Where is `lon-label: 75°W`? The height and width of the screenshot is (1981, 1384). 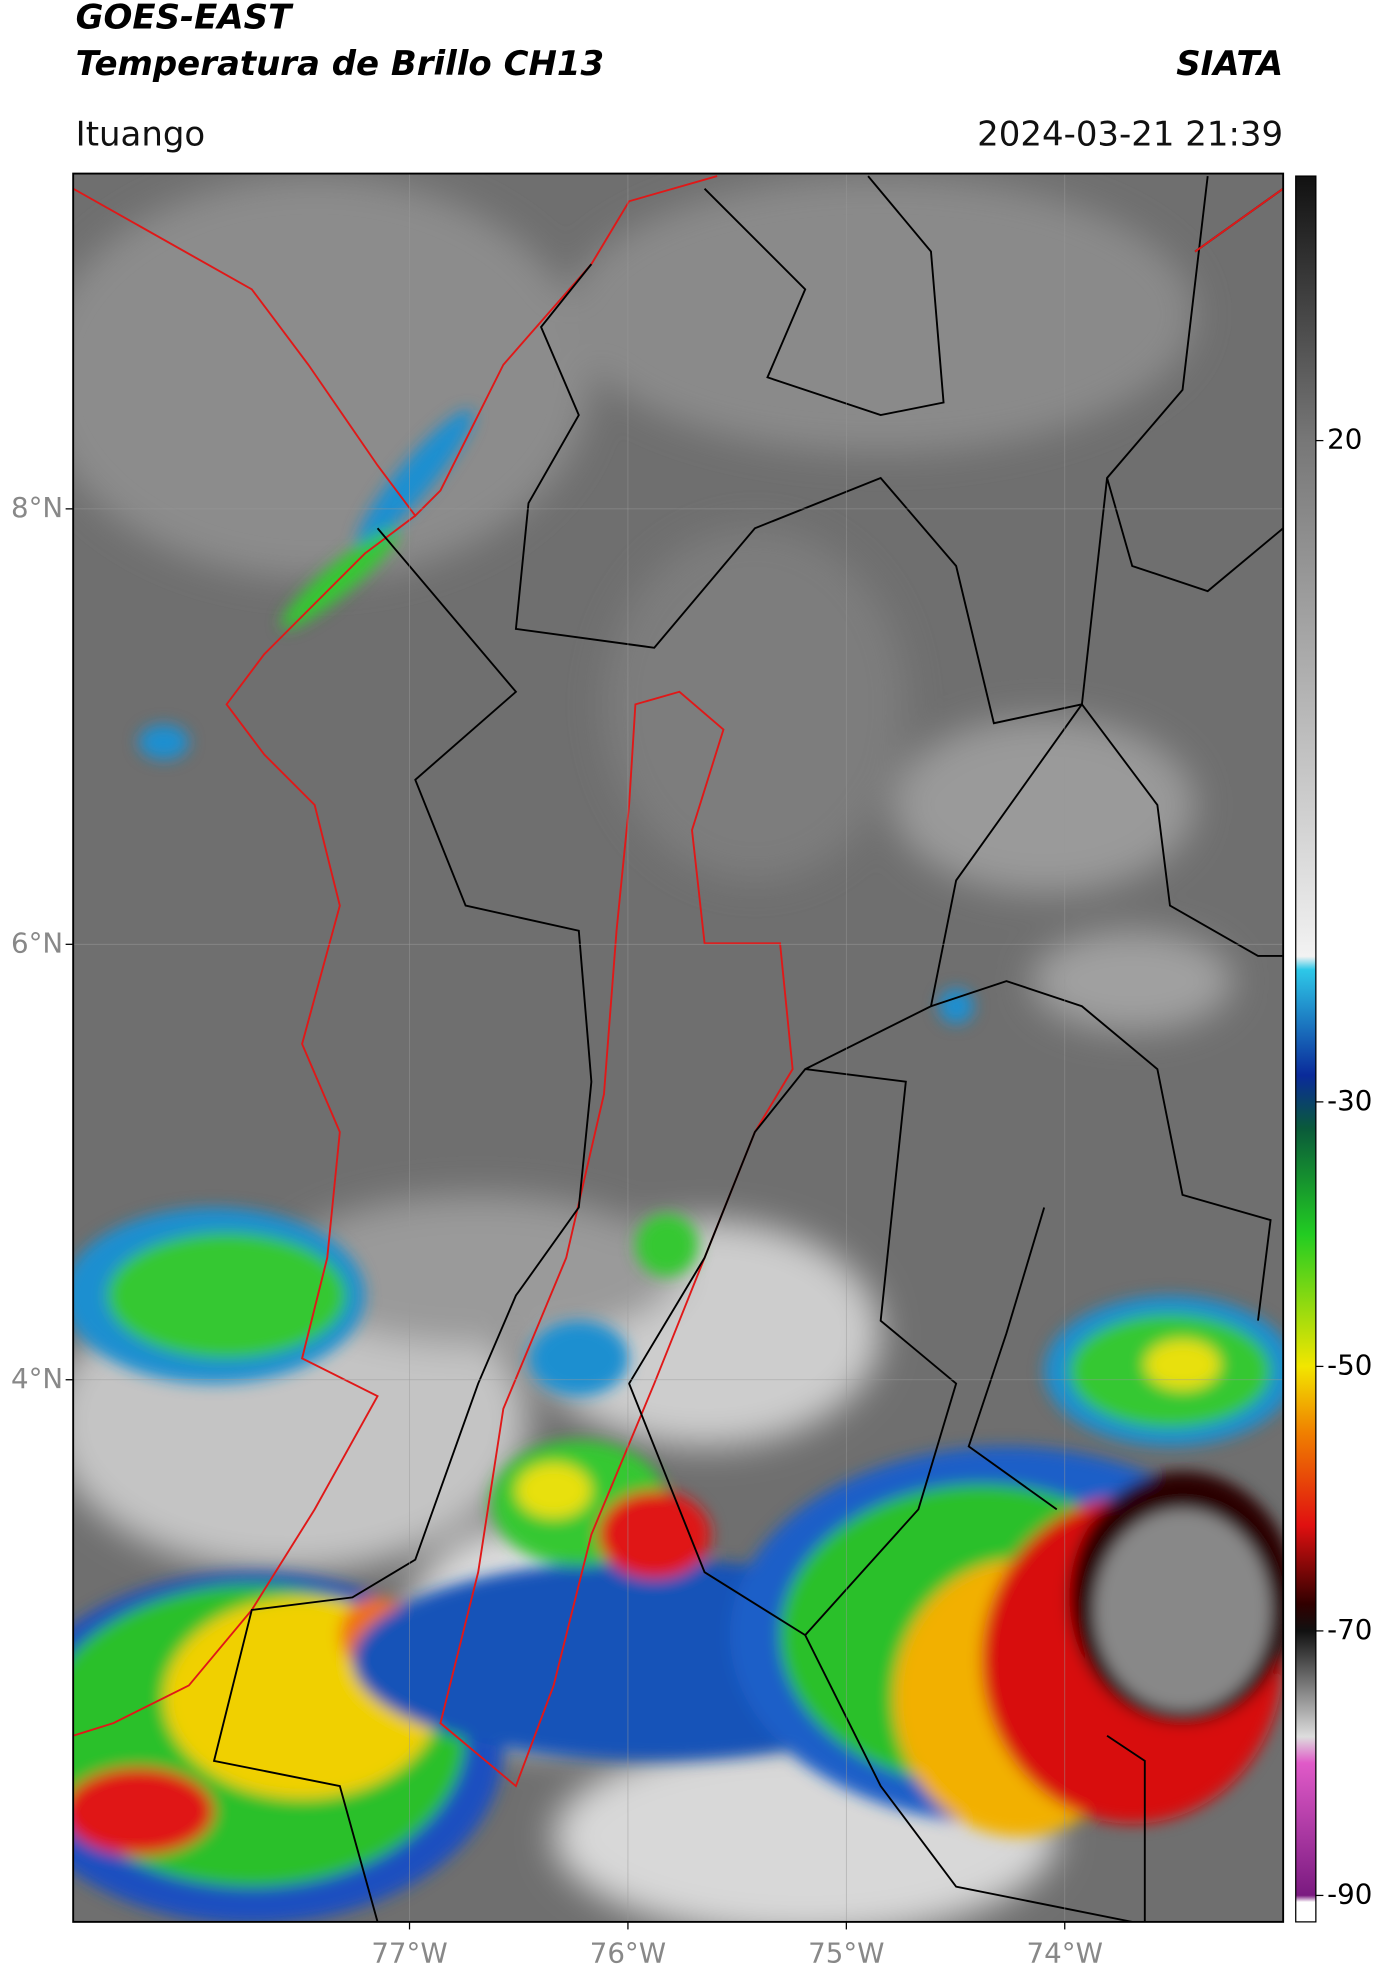
lon-label: 75°W is located at coordinates (846, 1953).